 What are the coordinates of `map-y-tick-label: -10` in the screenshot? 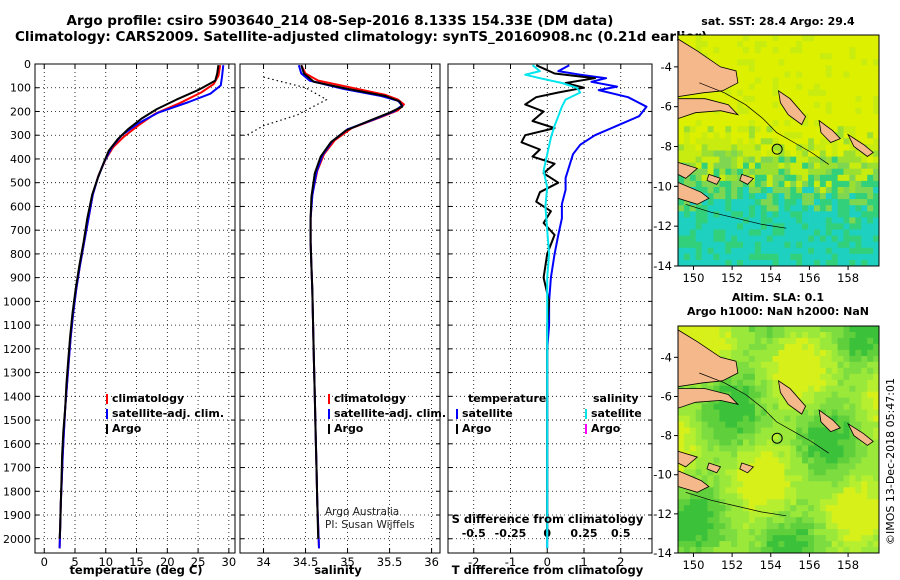 It's located at (662, 475).